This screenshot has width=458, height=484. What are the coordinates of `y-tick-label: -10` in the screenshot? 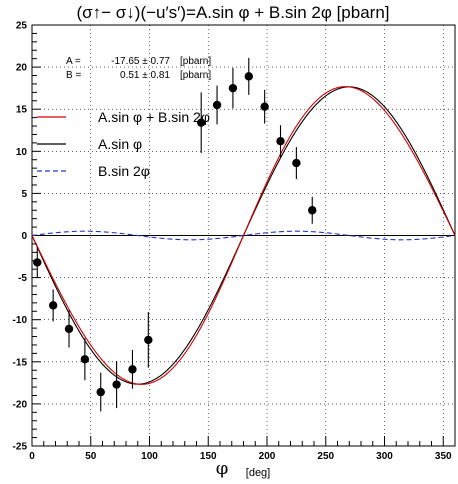 It's located at (20, 320).